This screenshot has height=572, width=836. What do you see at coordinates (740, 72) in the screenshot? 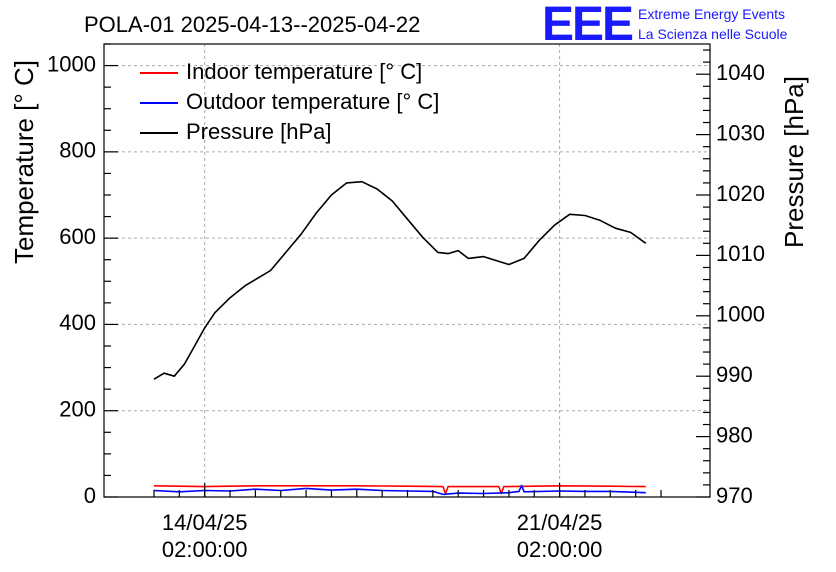
I see `y2-tick-label: 1040` at bounding box center [740, 72].